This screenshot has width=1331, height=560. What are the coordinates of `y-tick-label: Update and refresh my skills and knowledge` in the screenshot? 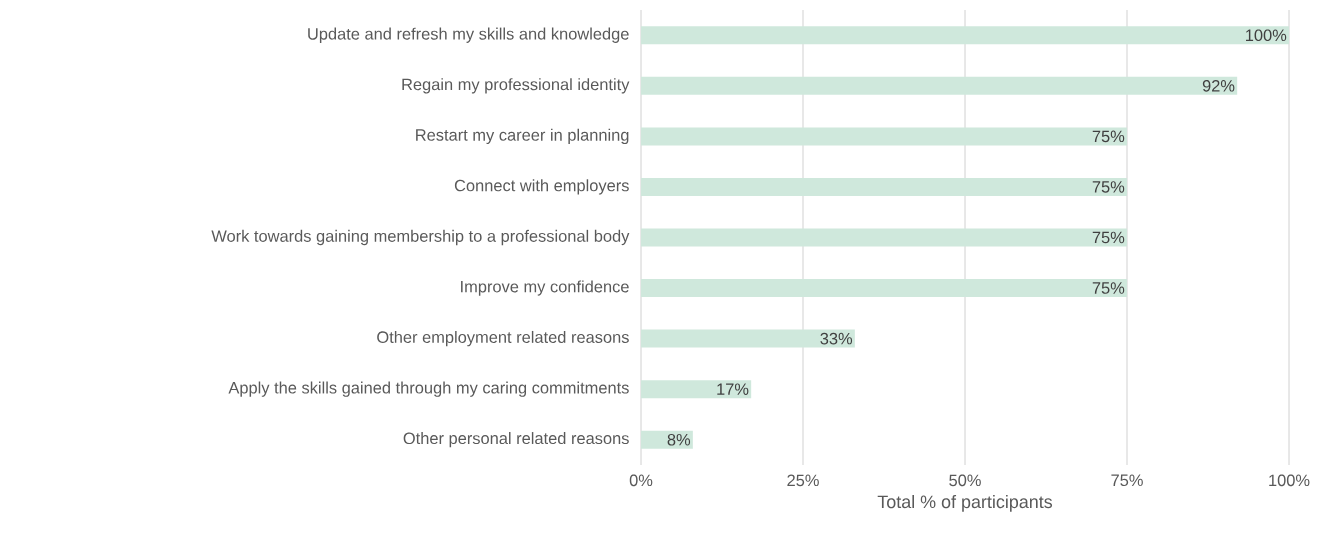 It's located at (468, 35).